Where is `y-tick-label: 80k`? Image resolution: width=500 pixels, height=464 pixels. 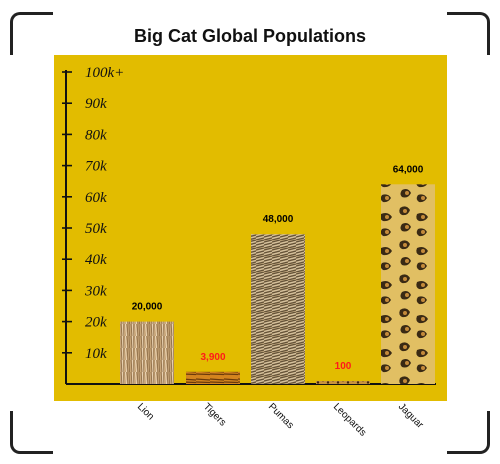 y-tick-label: 80k is located at coordinates (96, 135).